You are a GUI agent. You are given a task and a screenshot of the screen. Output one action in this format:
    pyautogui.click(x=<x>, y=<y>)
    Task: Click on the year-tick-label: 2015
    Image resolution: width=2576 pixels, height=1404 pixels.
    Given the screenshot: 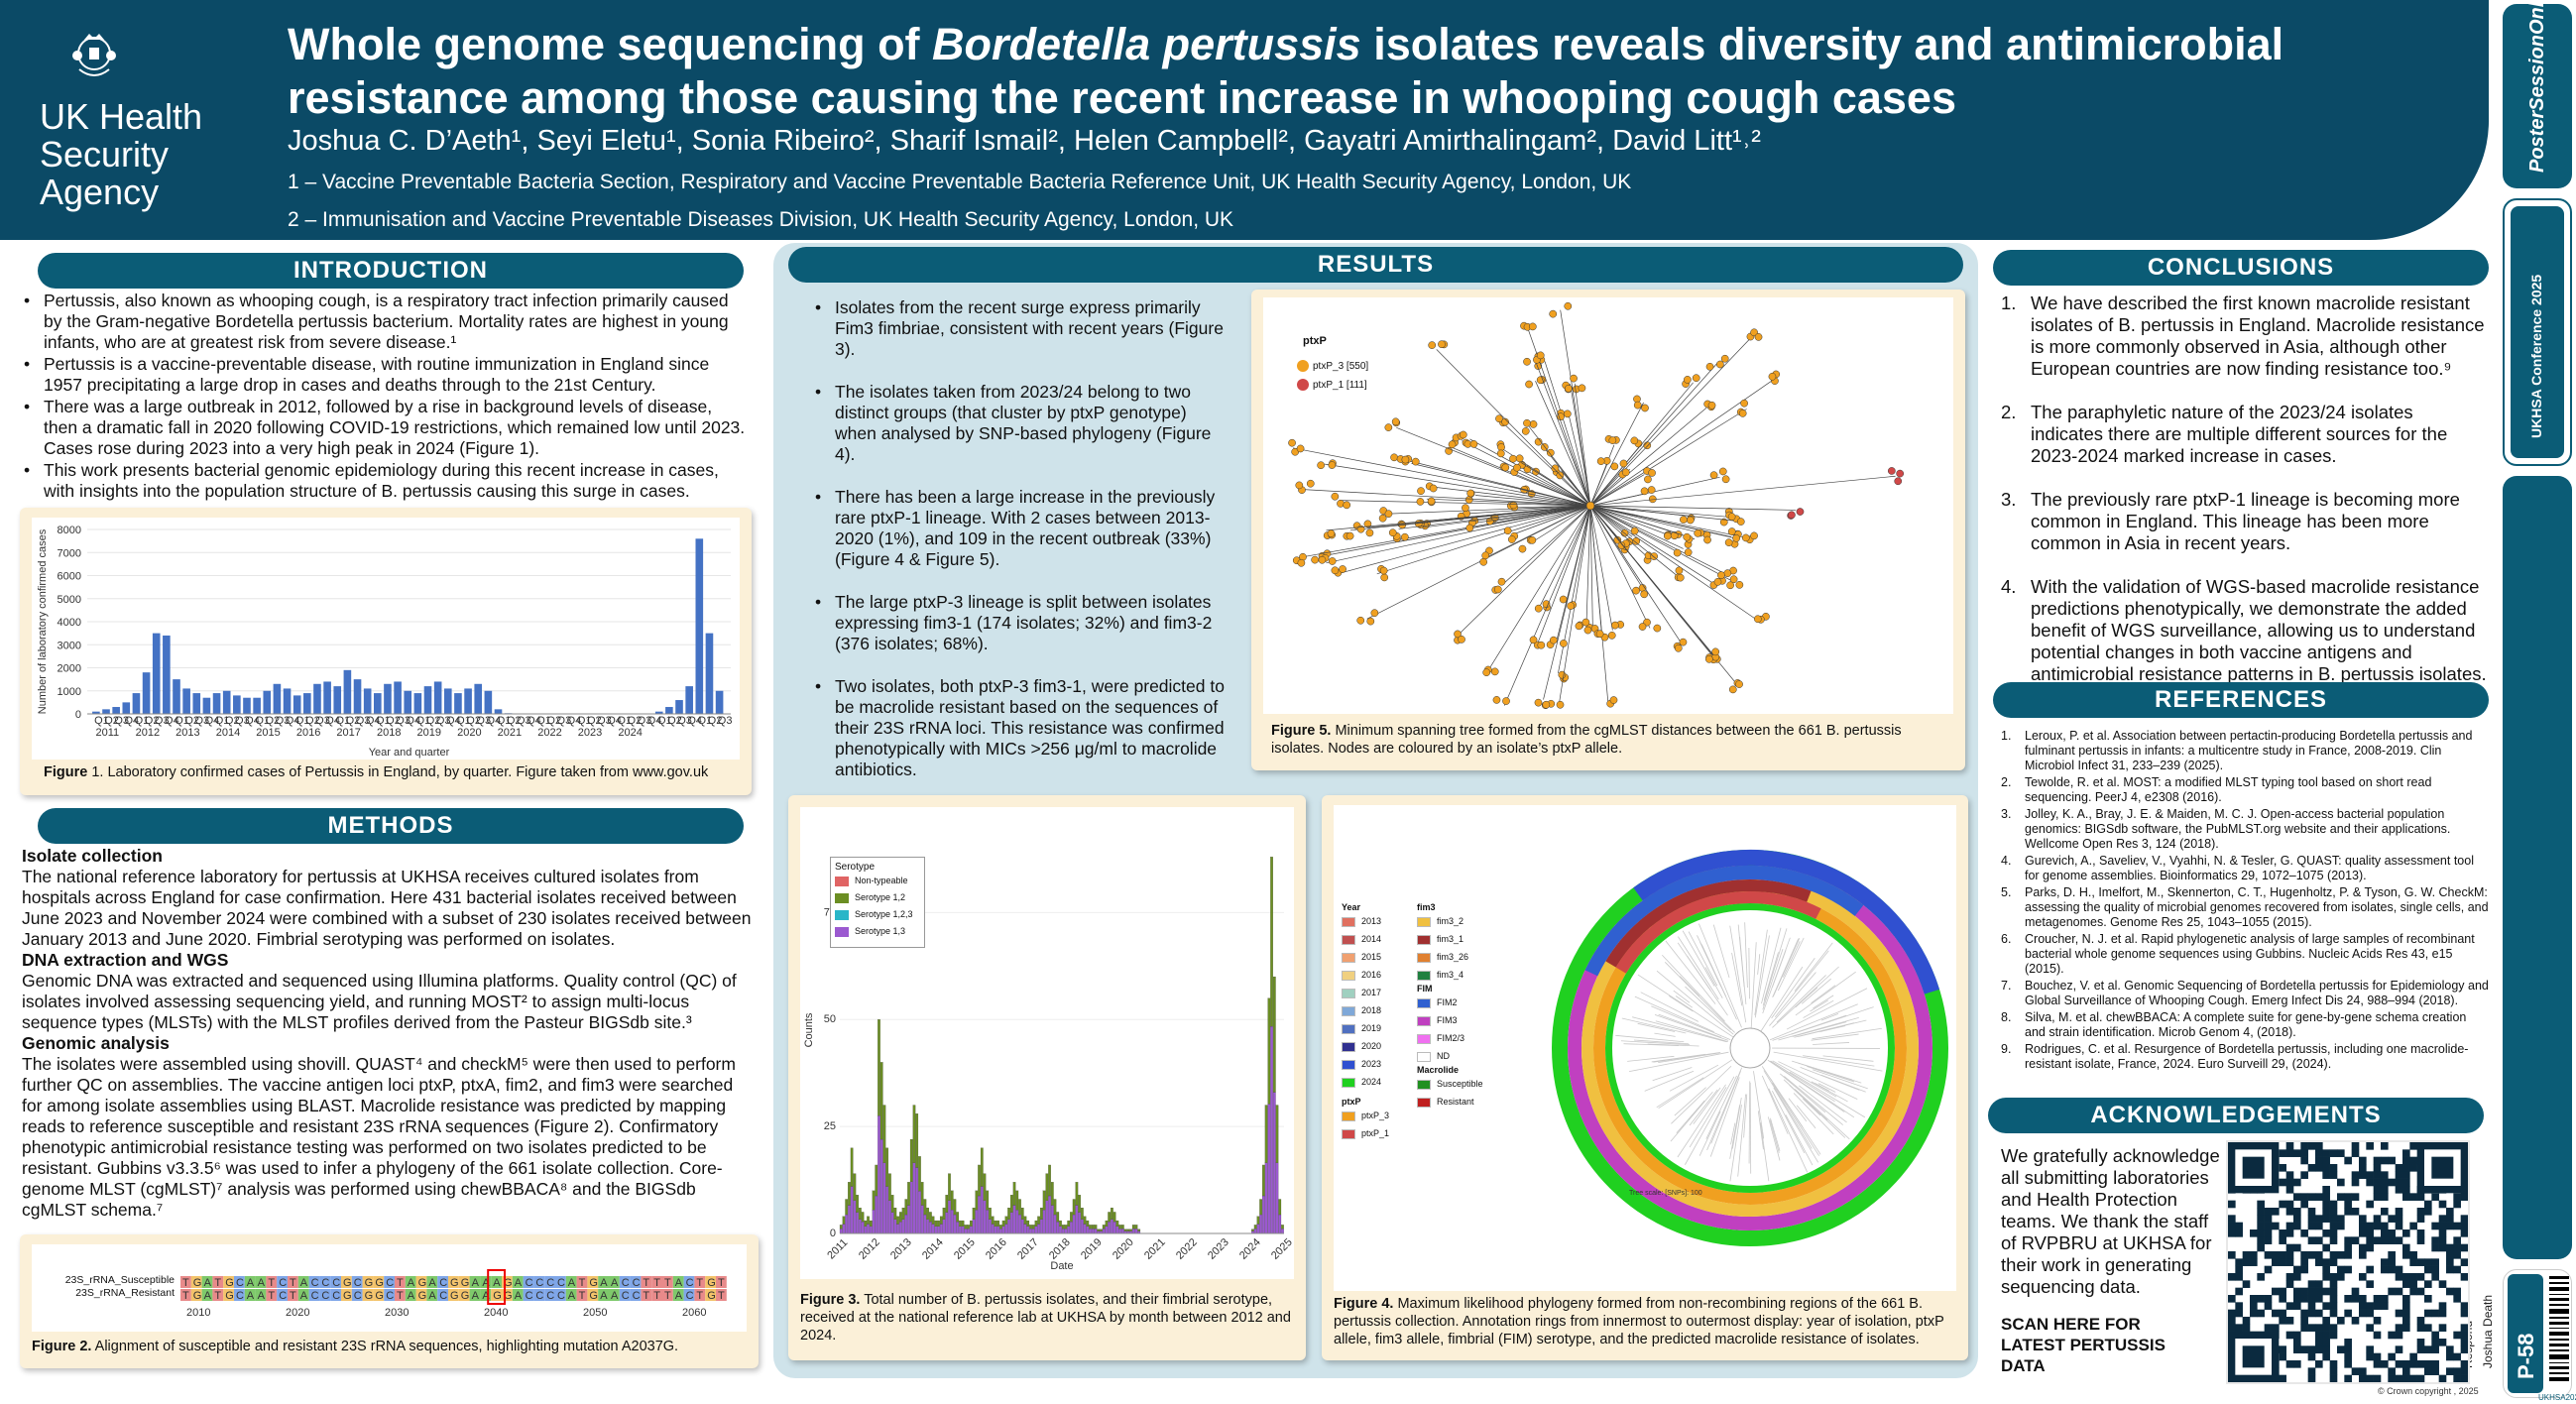 What is the action you would take?
    pyautogui.click(x=268, y=733)
    